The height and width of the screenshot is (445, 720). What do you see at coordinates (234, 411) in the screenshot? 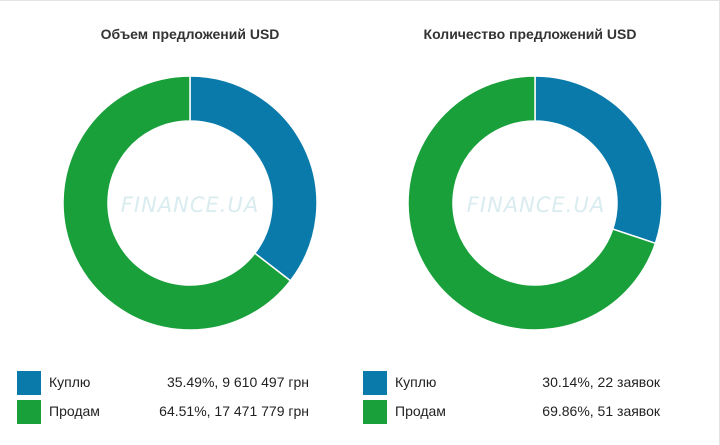
I see `legend-value-sell: 64.51%, 17 471 779 грн` at bounding box center [234, 411].